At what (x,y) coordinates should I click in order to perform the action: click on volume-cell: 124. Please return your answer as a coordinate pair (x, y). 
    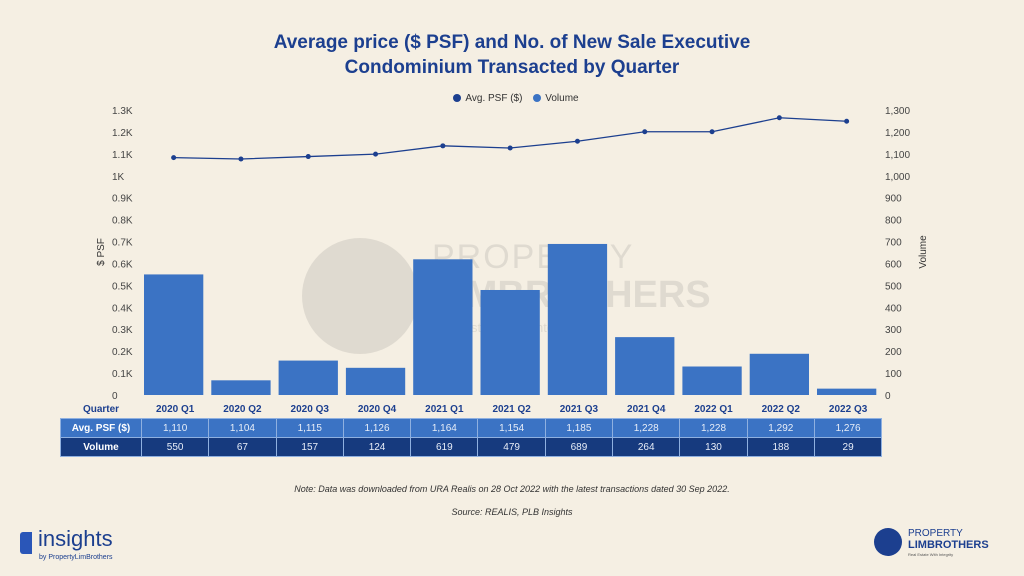
    Looking at the image, I should click on (377, 447).